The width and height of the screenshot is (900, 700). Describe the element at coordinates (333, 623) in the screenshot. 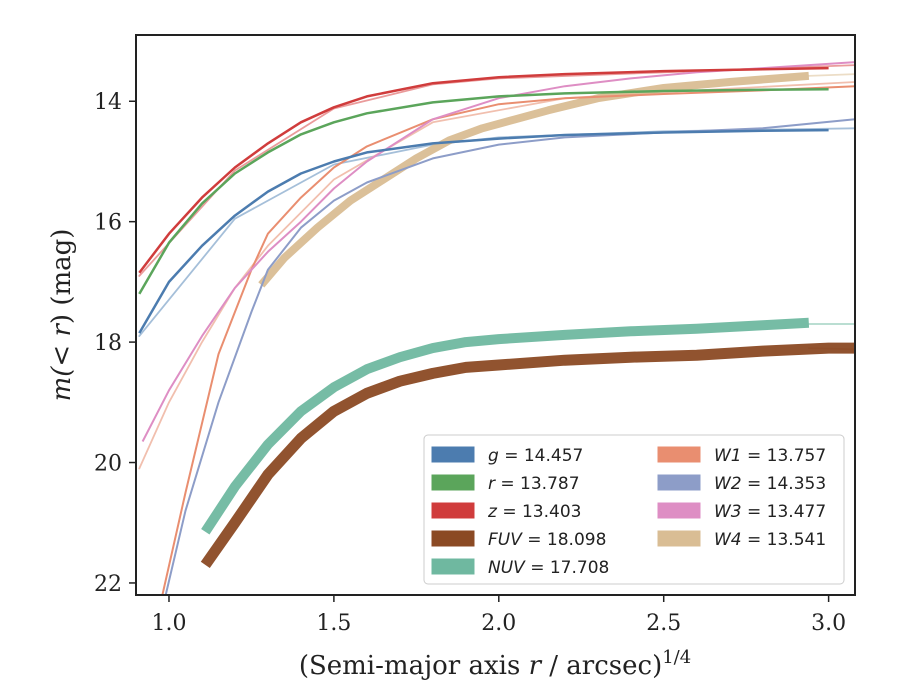

I see `x-tick-label: 1.5` at that location.